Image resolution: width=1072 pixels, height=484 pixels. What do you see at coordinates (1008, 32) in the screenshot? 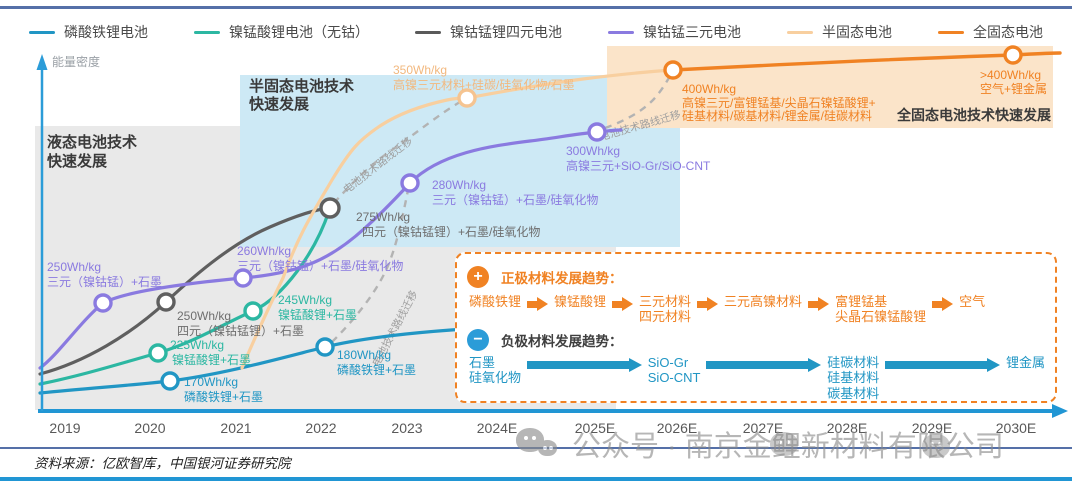
I see `legend-label: 全固态电池` at bounding box center [1008, 32].